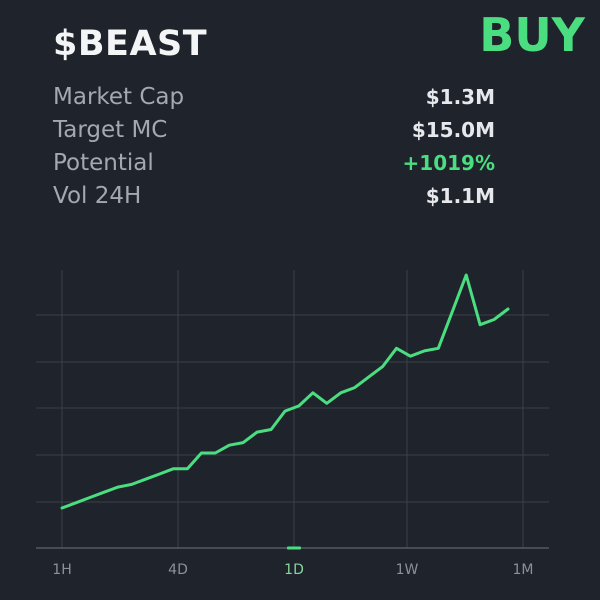 Image resolution: width=600 pixels, height=600 pixels. What do you see at coordinates (97, 195) in the screenshot?
I see `volume-label: Vol 24H` at bounding box center [97, 195].